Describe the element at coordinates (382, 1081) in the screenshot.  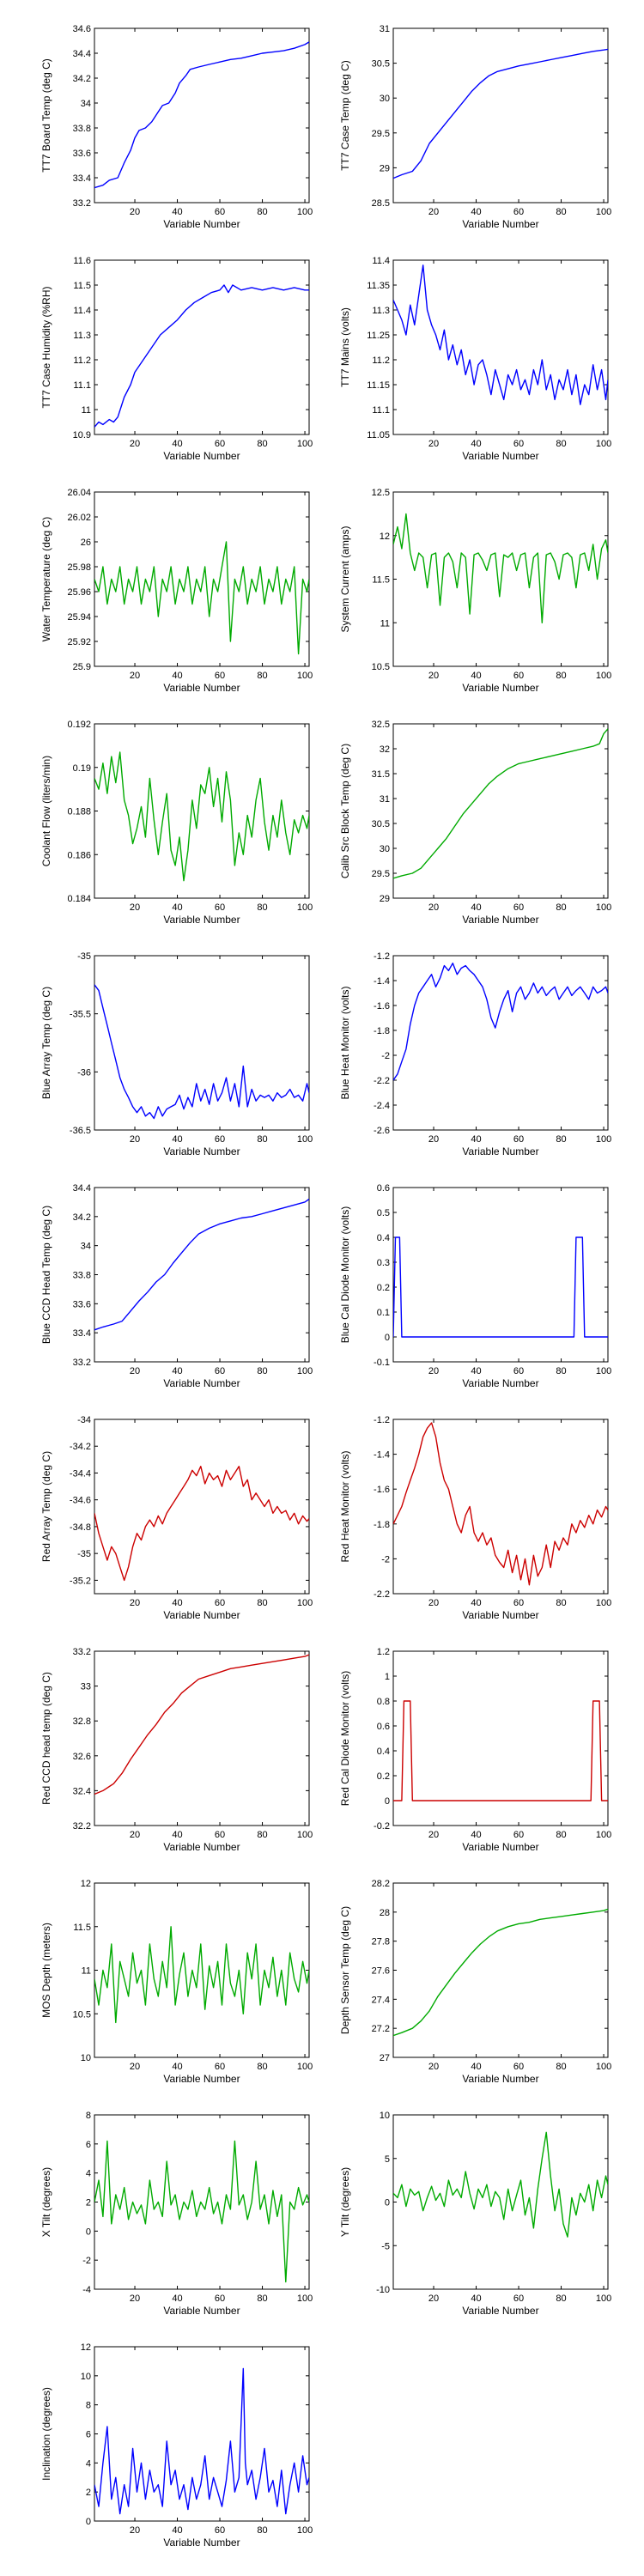
I see `y-tick-label: -2.2` at that location.